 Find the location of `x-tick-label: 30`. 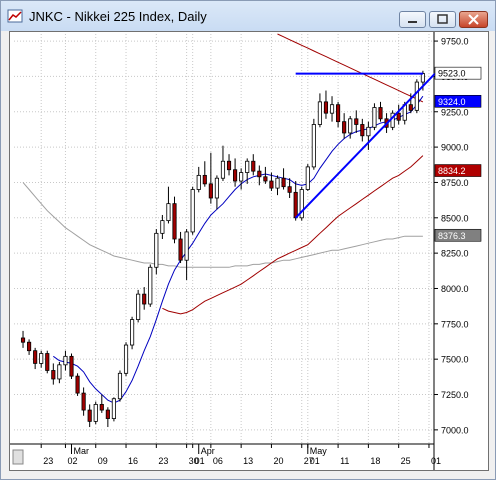

x-tick-label: 30 is located at coordinates (194, 461).